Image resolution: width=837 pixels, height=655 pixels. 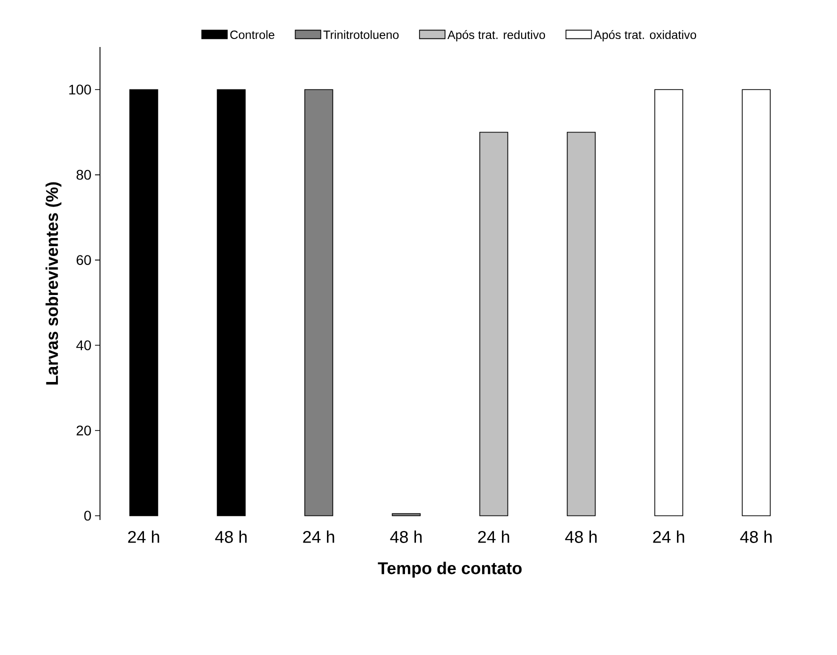 What do you see at coordinates (83, 175) in the screenshot?
I see `y-tick-label: 80` at bounding box center [83, 175].